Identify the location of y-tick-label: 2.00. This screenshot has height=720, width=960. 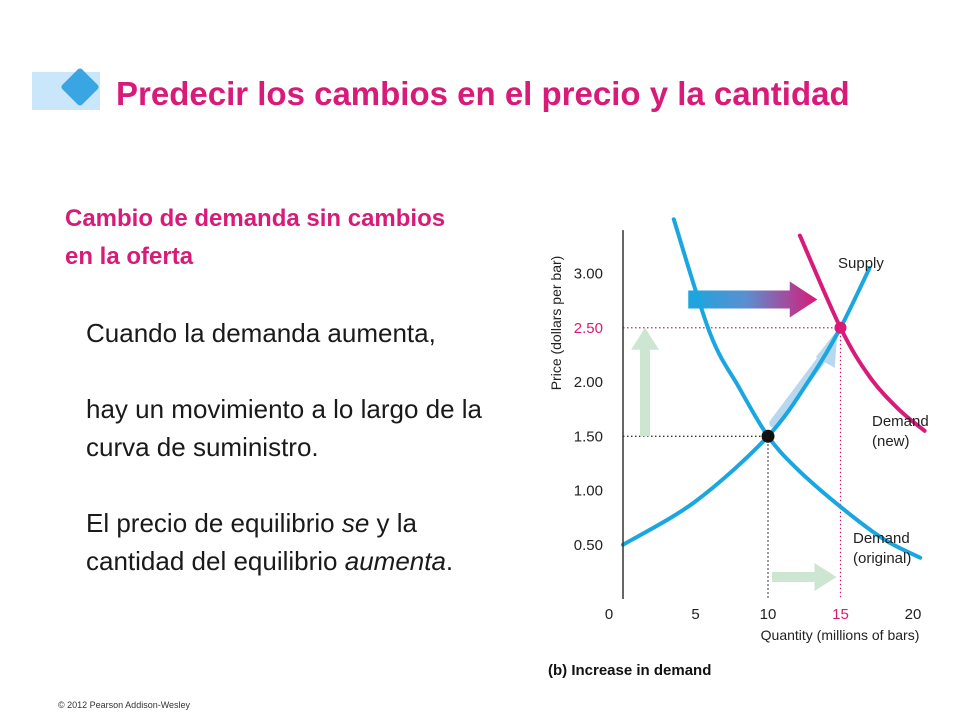
(588, 382).